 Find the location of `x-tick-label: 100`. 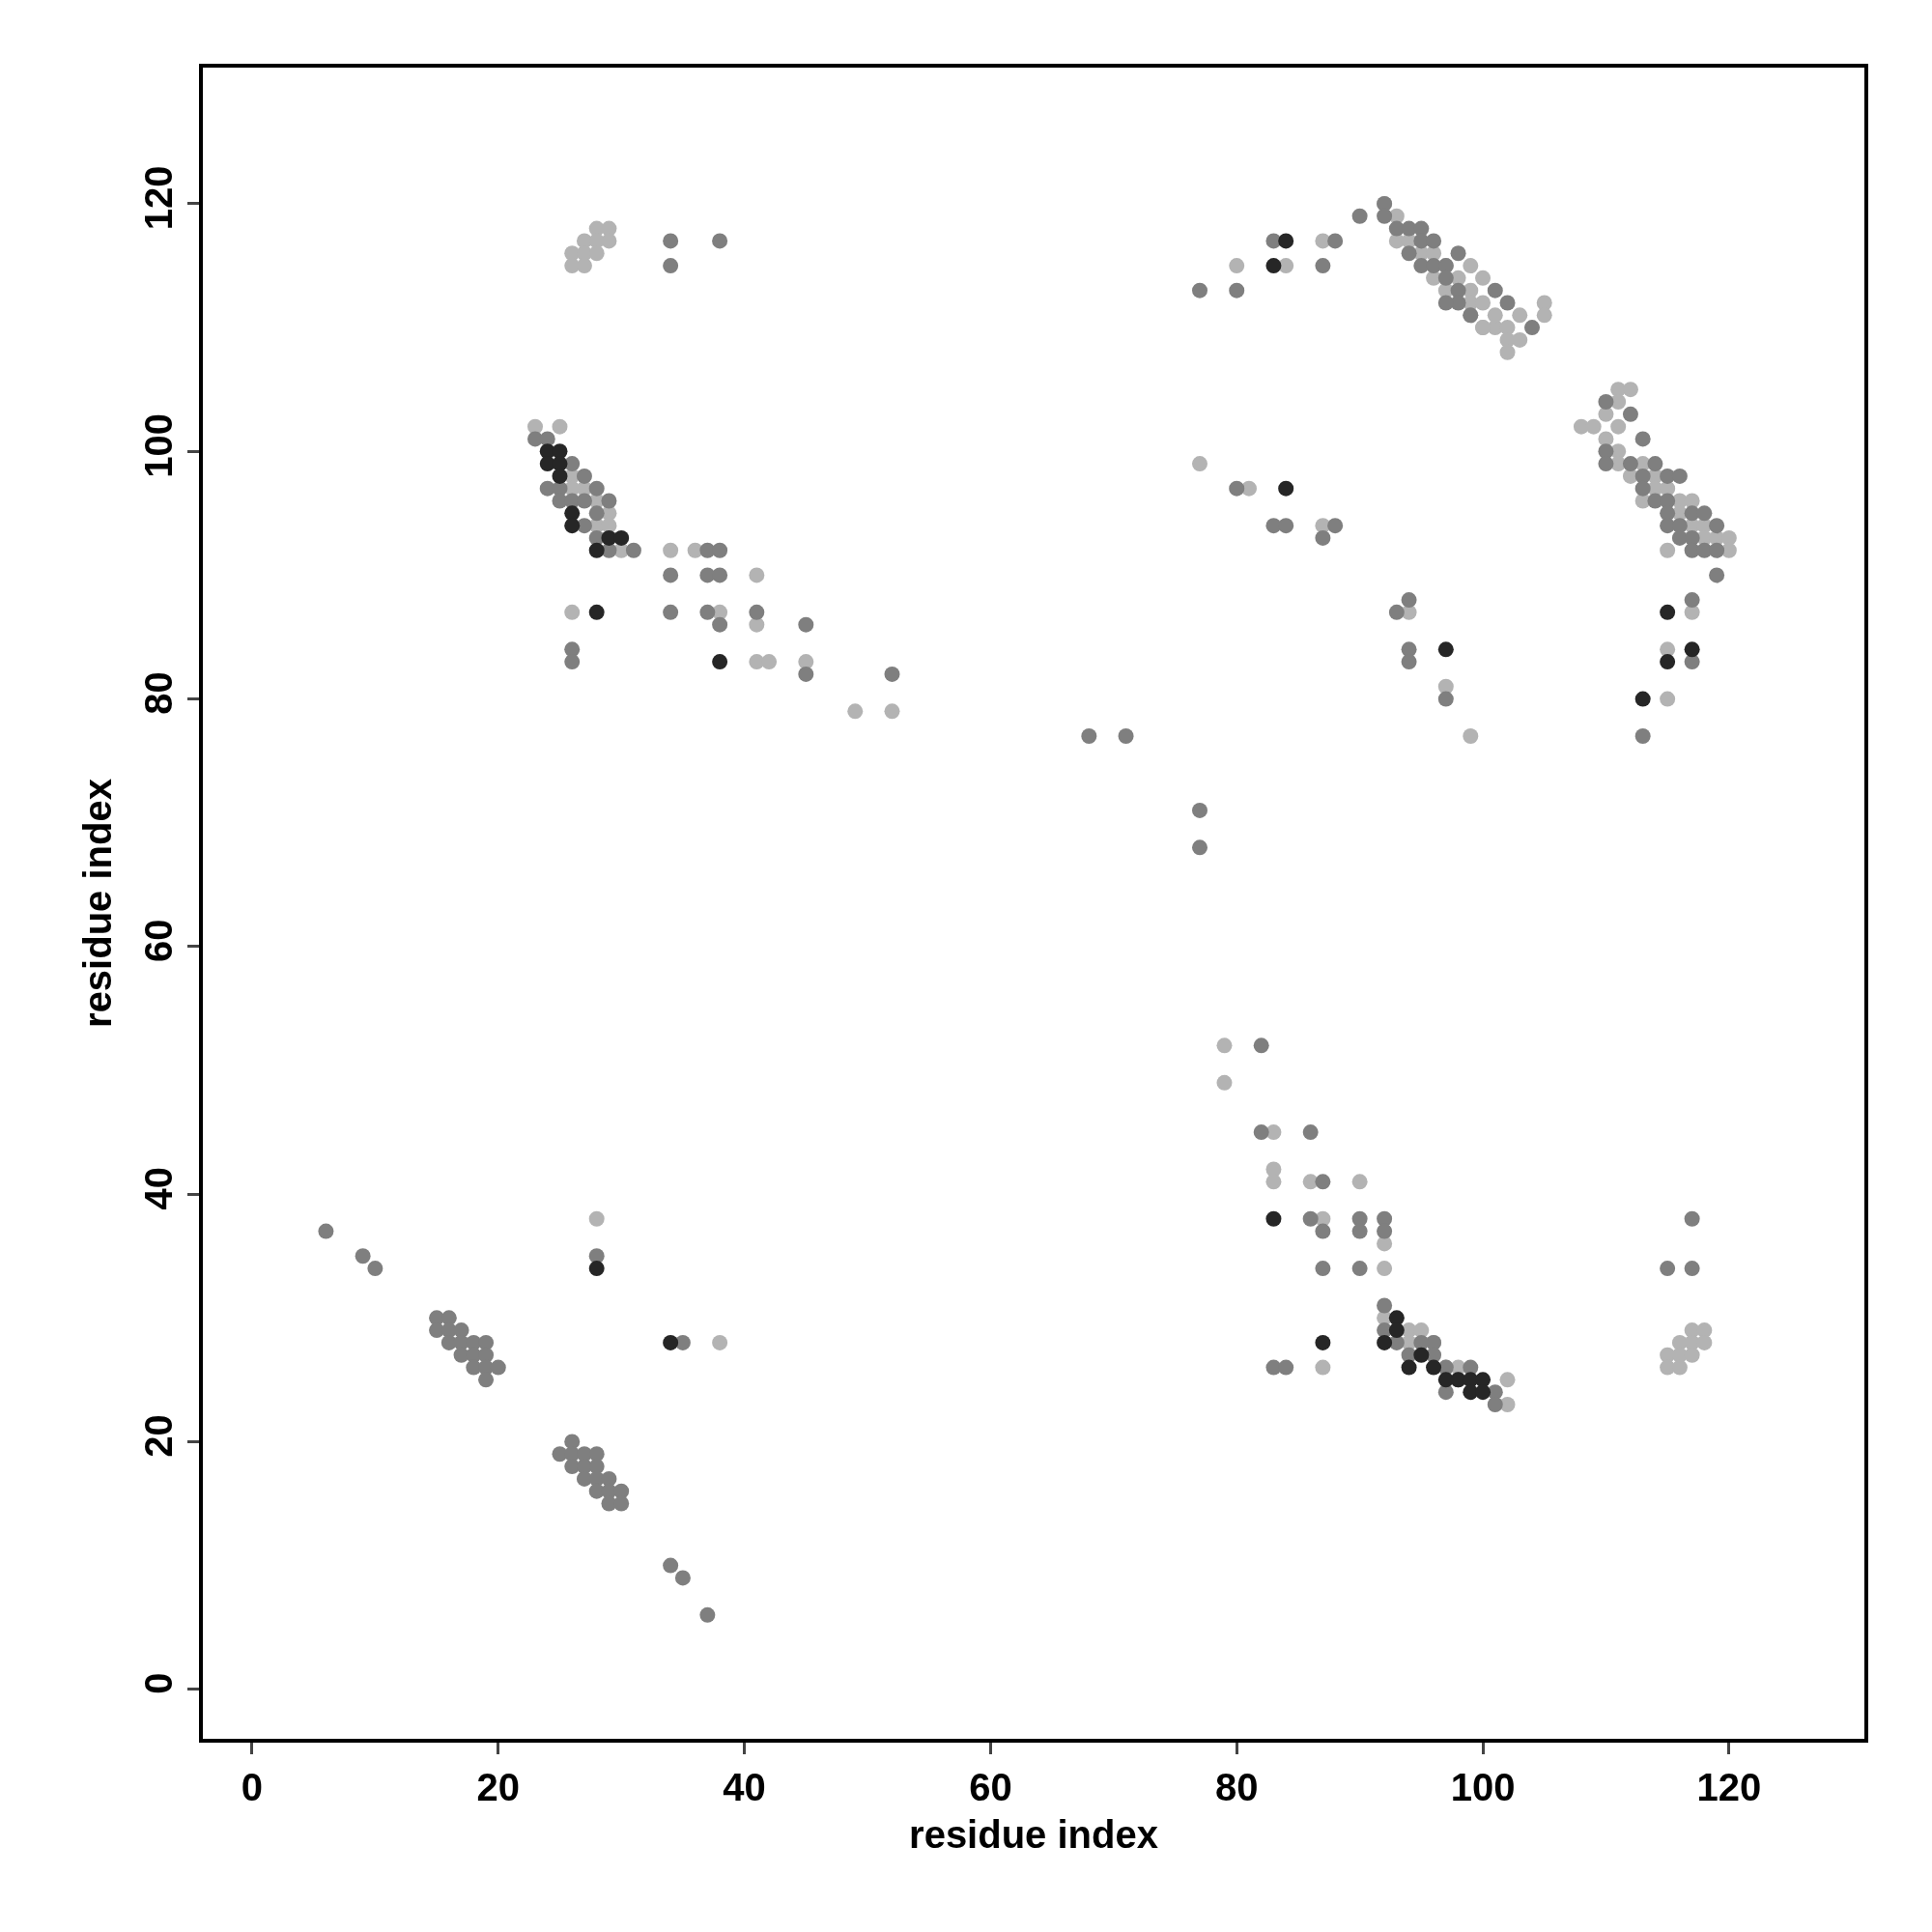

x-tick-label: 100 is located at coordinates (1483, 1787).